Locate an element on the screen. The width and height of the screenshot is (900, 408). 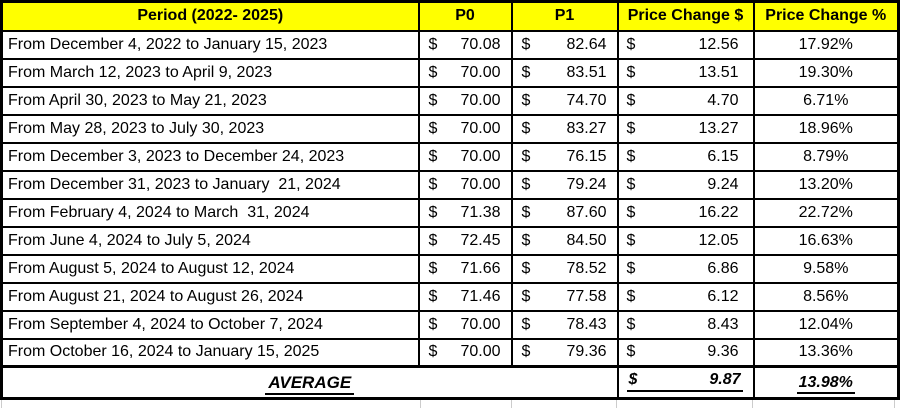
p1-cell: $ 83.27 is located at coordinates (564, 128).